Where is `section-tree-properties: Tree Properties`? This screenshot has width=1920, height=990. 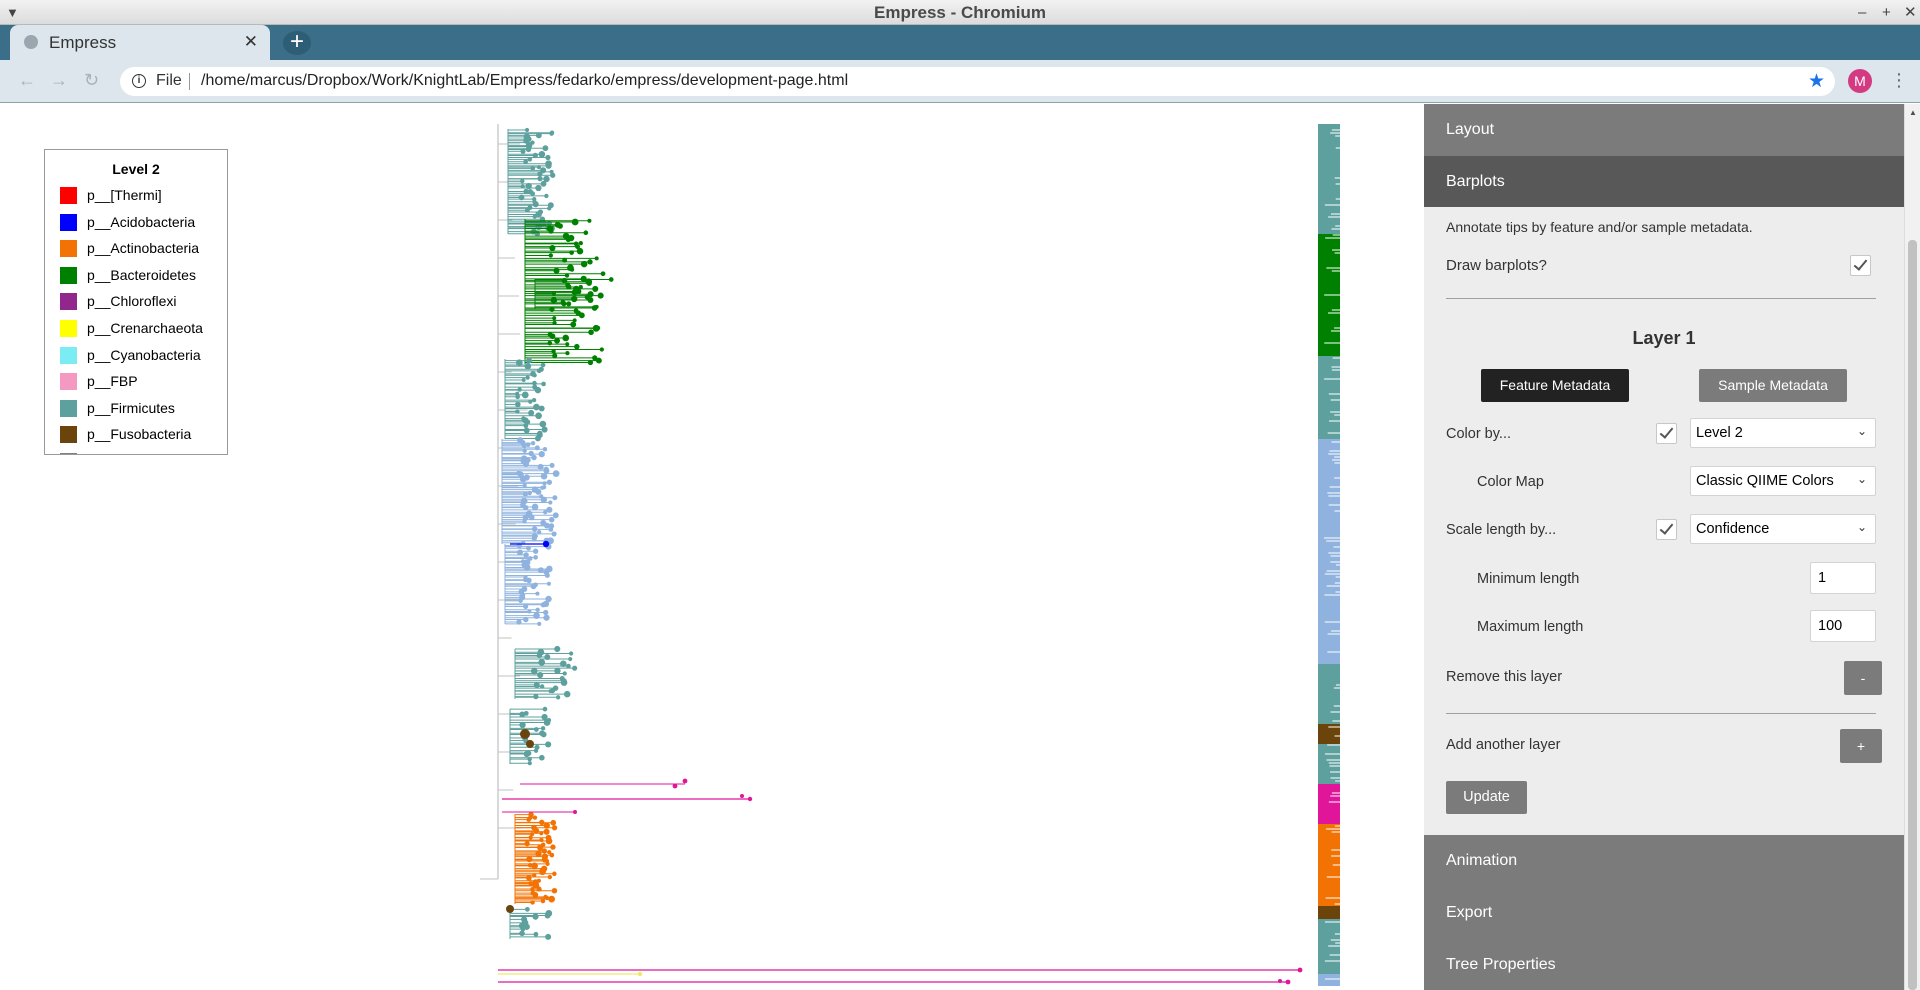 section-tree-properties: Tree Properties is located at coordinates (1664, 964).